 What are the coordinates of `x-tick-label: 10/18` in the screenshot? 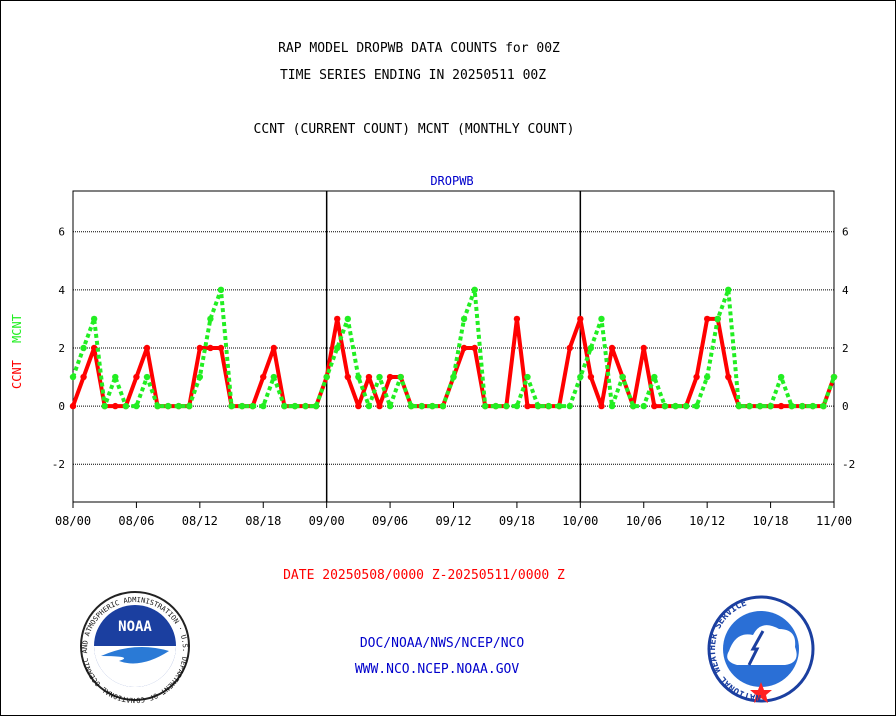 It's located at (771, 521).